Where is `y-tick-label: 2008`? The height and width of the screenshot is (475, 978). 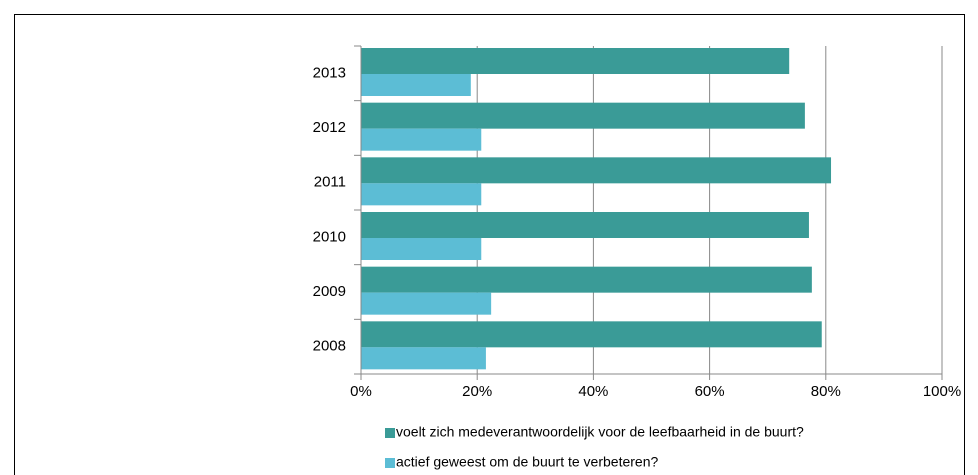 y-tick-label: 2008 is located at coordinates (329, 346).